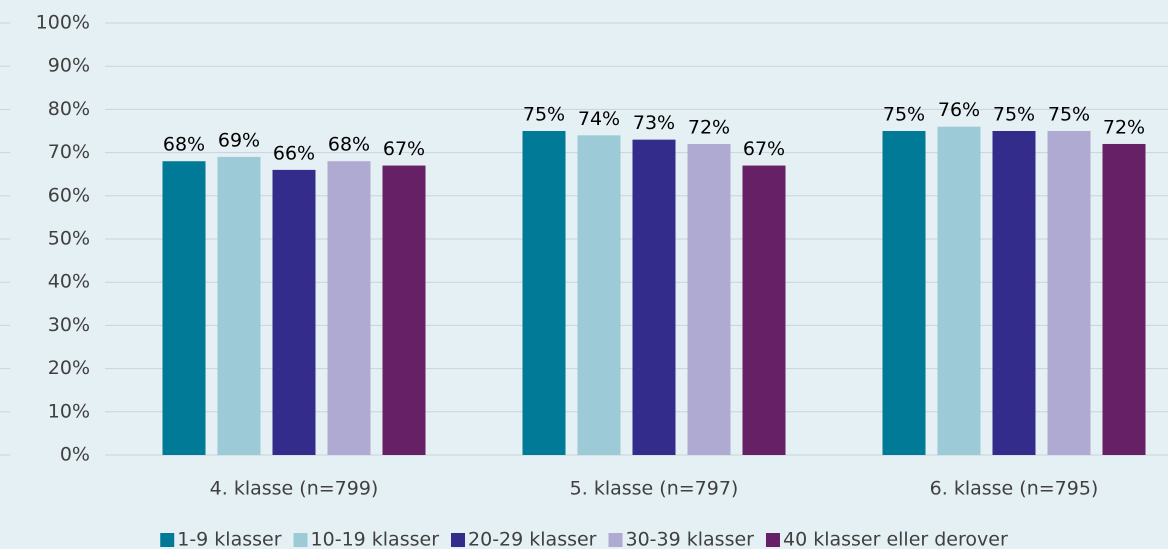 The height and width of the screenshot is (549, 1168). What do you see at coordinates (375, 539) in the screenshot?
I see `legend-label: 10-19 klasser` at bounding box center [375, 539].